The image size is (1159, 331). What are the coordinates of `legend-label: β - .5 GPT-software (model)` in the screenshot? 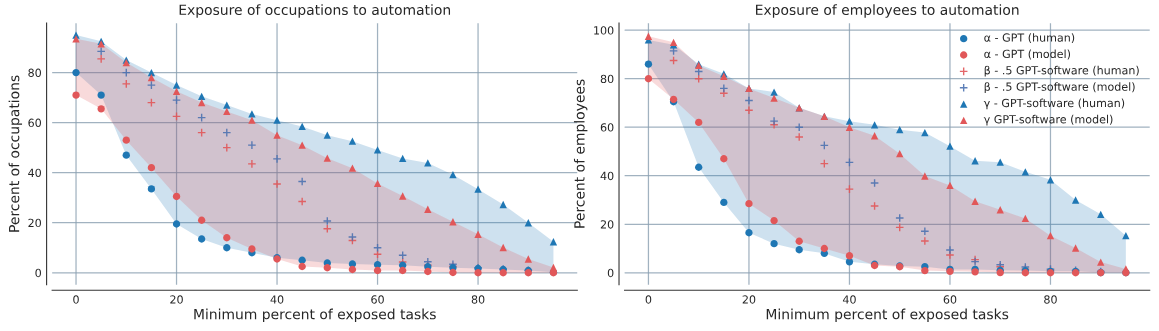 It's located at (1059, 87).